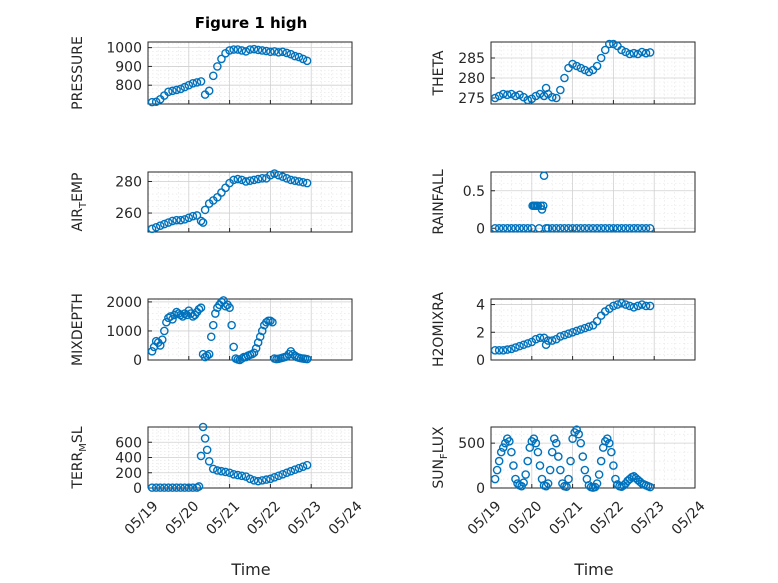  Describe the element at coordinates (480, 333) in the screenshot. I see `y-tick-label: 2` at that location.